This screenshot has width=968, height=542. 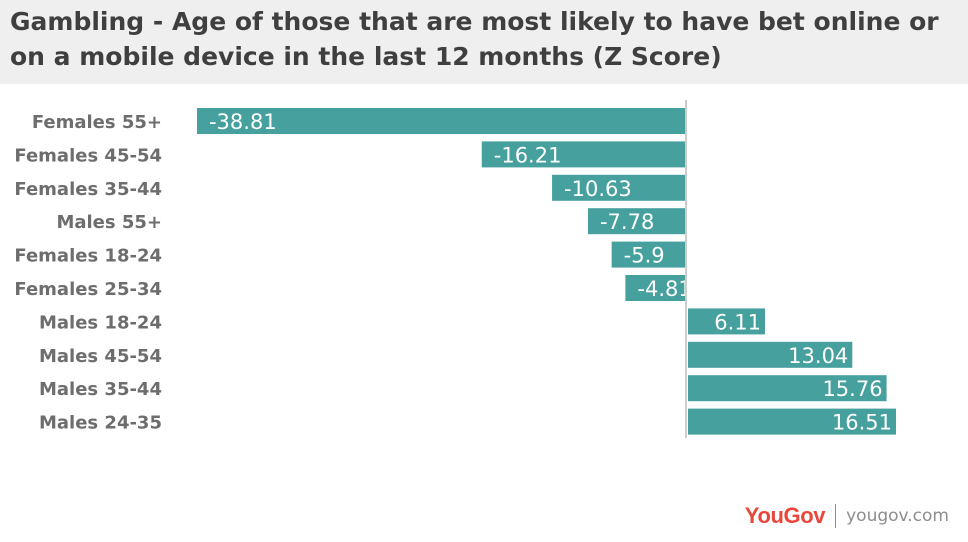 What do you see at coordinates (737, 322) in the screenshot?
I see `value-label: 6.11` at bounding box center [737, 322].